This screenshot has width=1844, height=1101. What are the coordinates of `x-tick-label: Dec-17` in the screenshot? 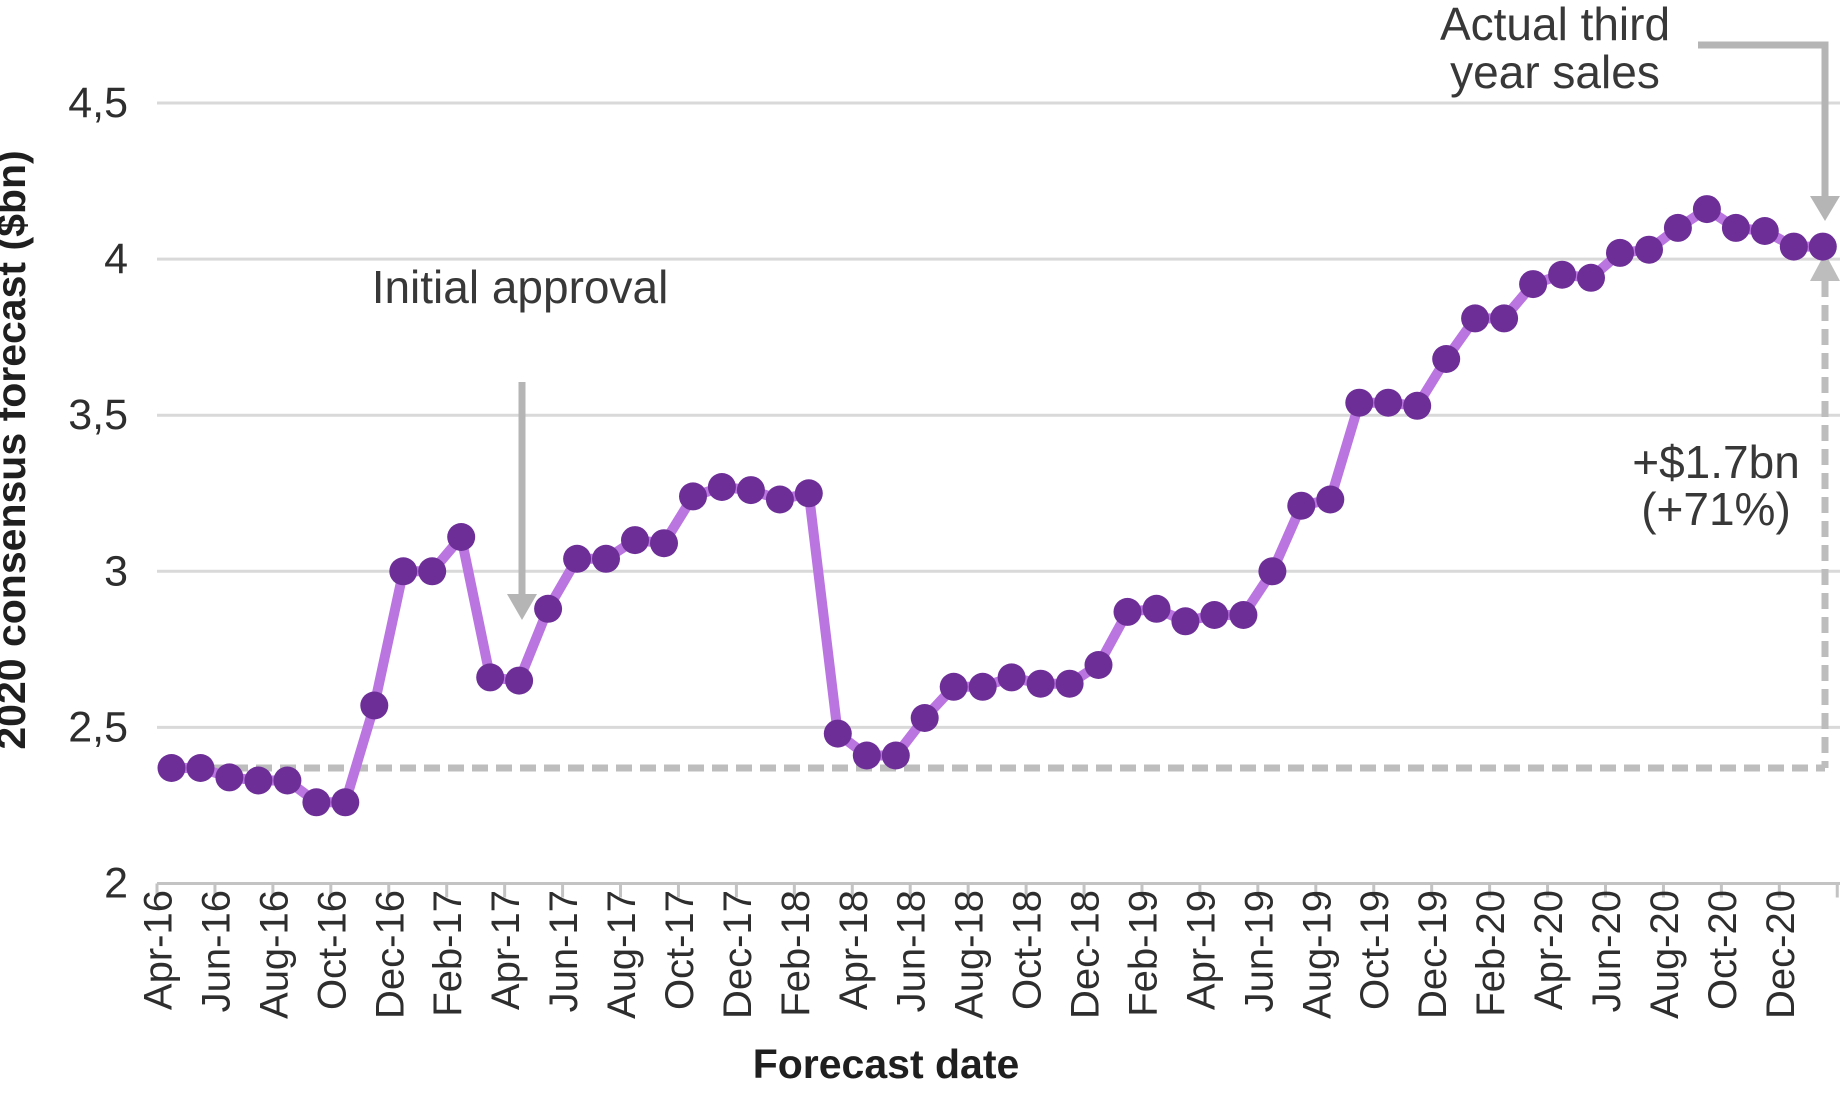 It's located at (738, 954).